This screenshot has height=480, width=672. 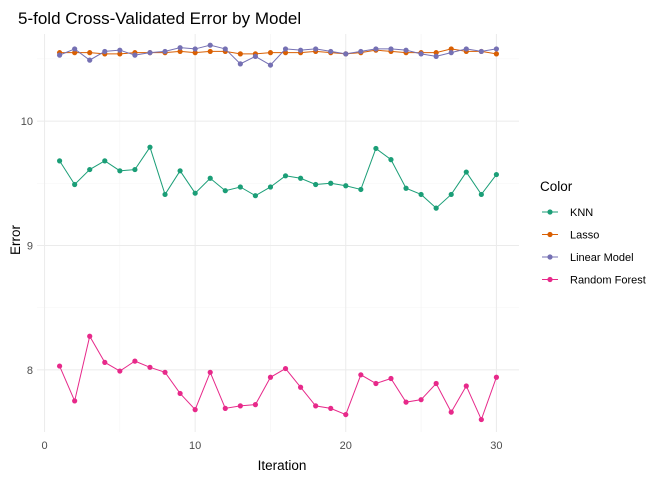 I want to click on legend-label: KNN, so click(x=581, y=213).